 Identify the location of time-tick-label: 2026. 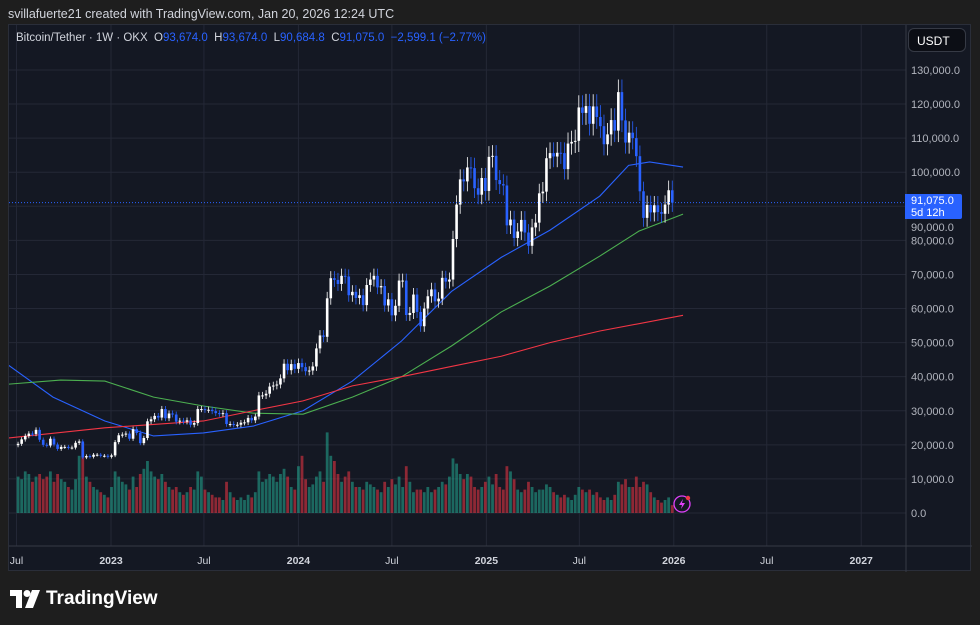
(674, 561).